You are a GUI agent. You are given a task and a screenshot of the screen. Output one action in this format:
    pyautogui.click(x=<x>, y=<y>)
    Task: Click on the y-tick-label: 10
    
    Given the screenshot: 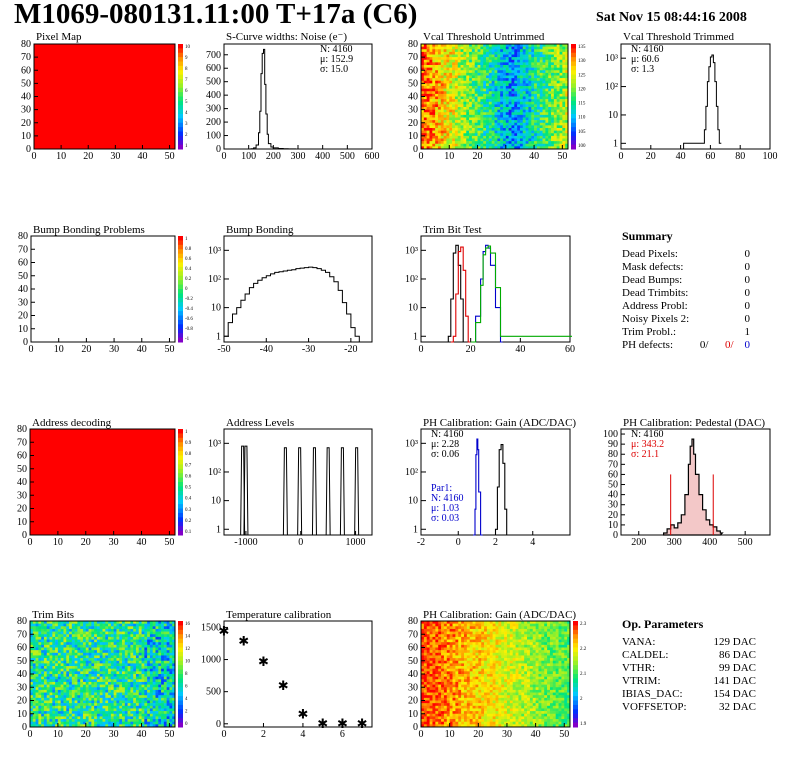 What is the action you would take?
    pyautogui.click(x=613, y=525)
    